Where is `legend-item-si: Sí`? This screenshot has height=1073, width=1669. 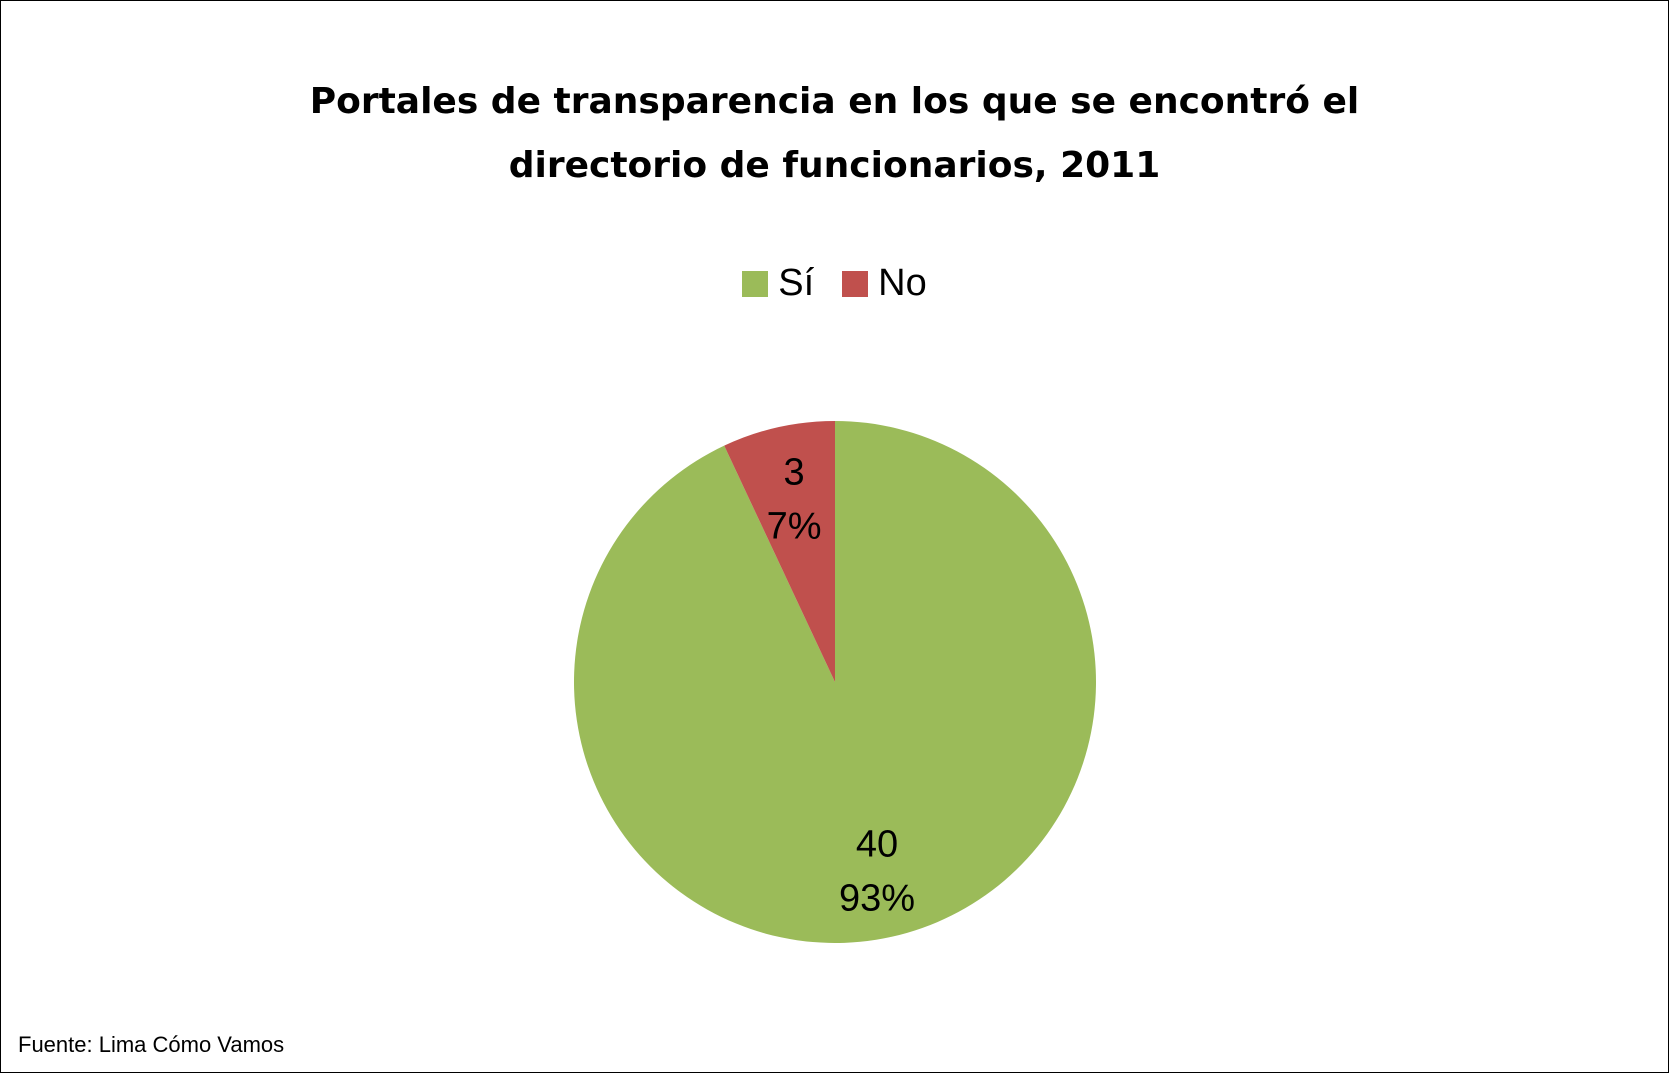
legend-item-si: Sí is located at coordinates (778, 283).